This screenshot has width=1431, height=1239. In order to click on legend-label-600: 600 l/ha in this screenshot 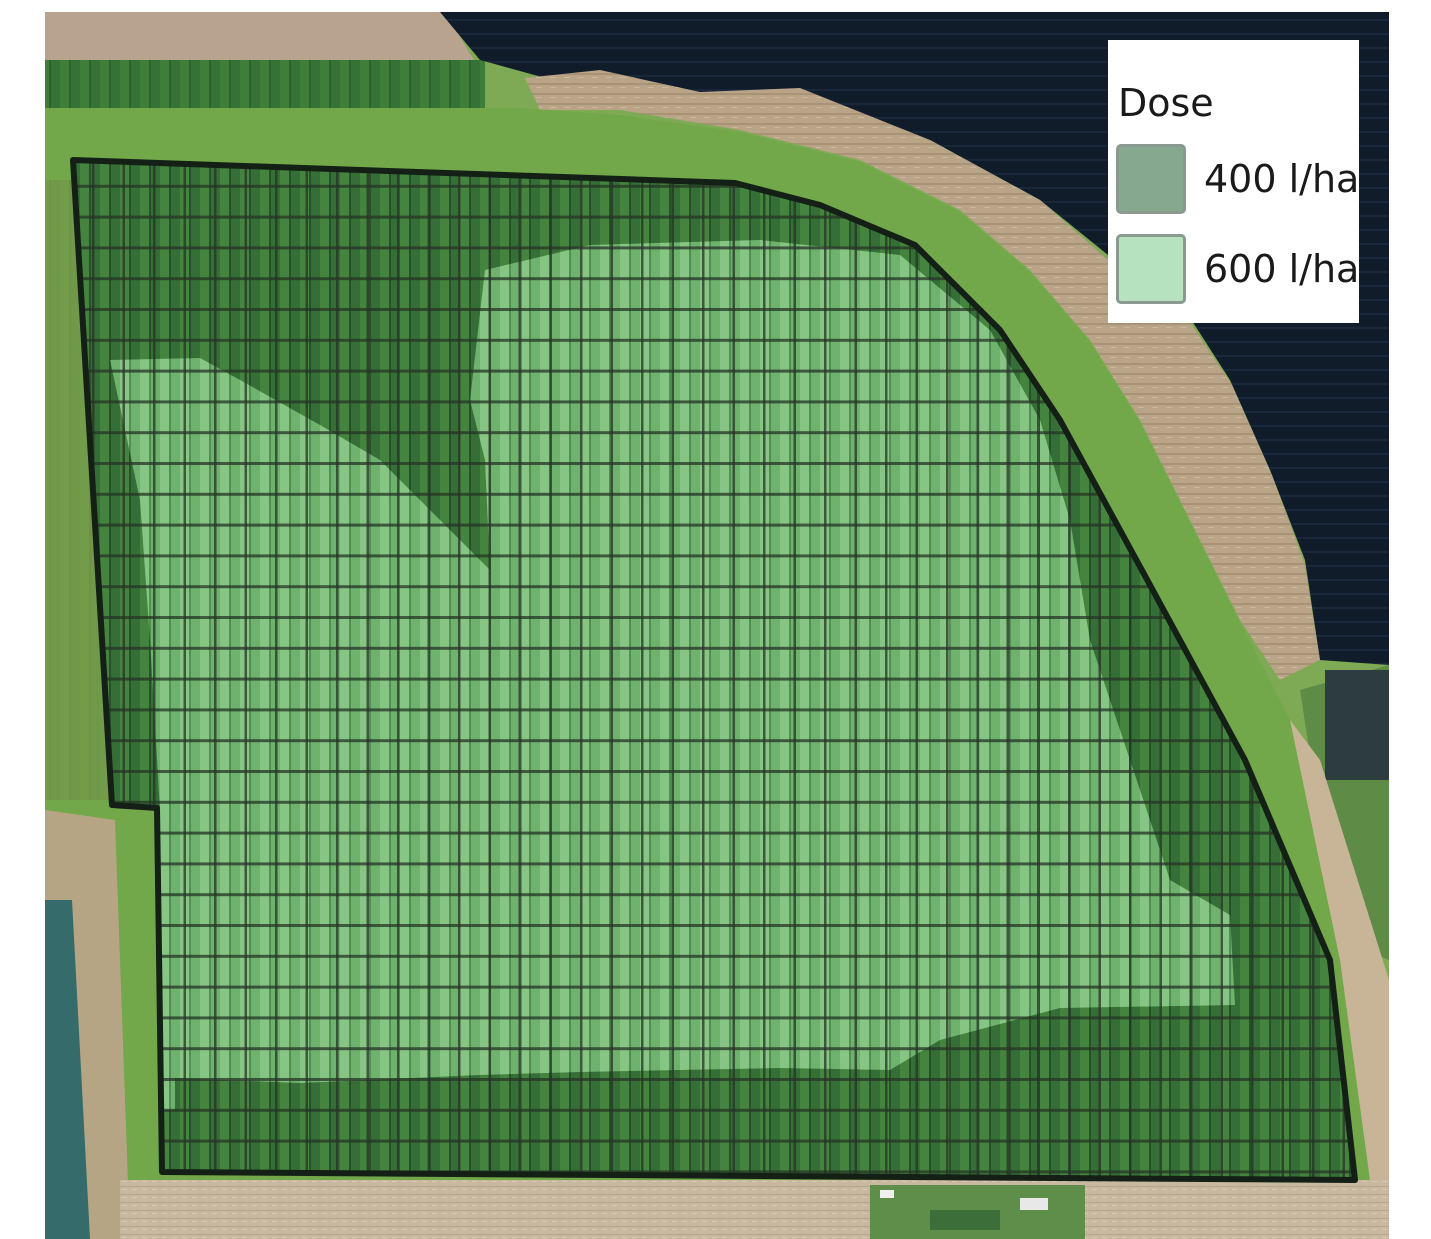, I will do `click(1282, 269)`.